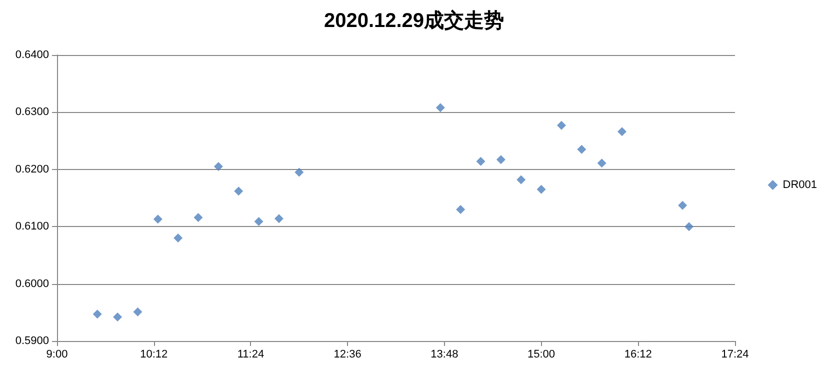 The width and height of the screenshot is (828, 370). What do you see at coordinates (32, 112) in the screenshot?
I see `y-tick-label: 0.6300` at bounding box center [32, 112].